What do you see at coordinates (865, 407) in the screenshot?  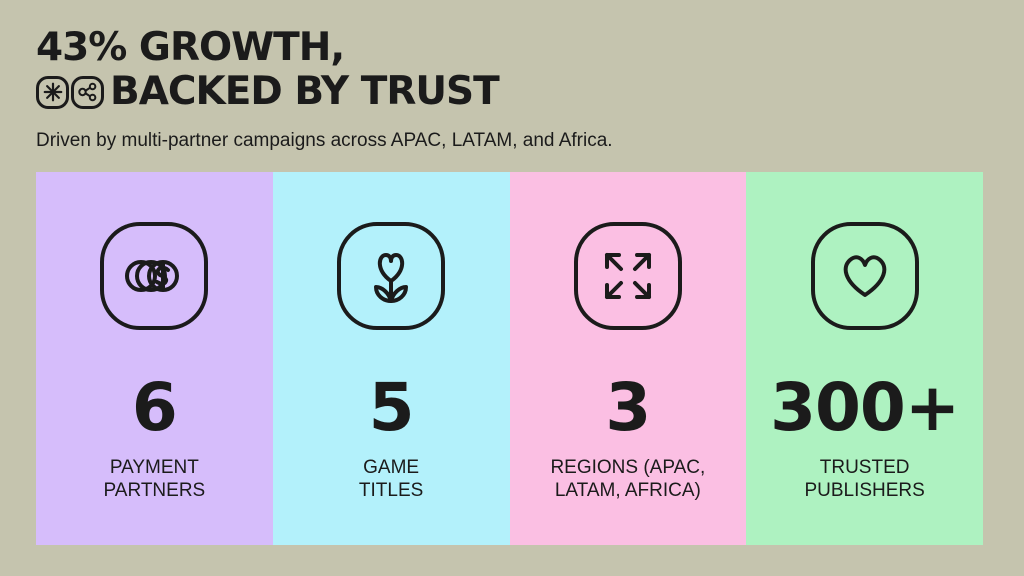 I see `stat-value: 300+` at bounding box center [865, 407].